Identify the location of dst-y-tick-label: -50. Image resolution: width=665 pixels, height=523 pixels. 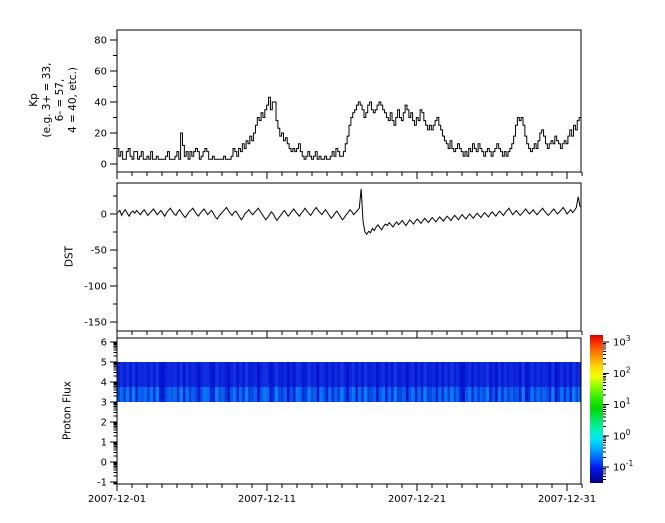
(99, 251).